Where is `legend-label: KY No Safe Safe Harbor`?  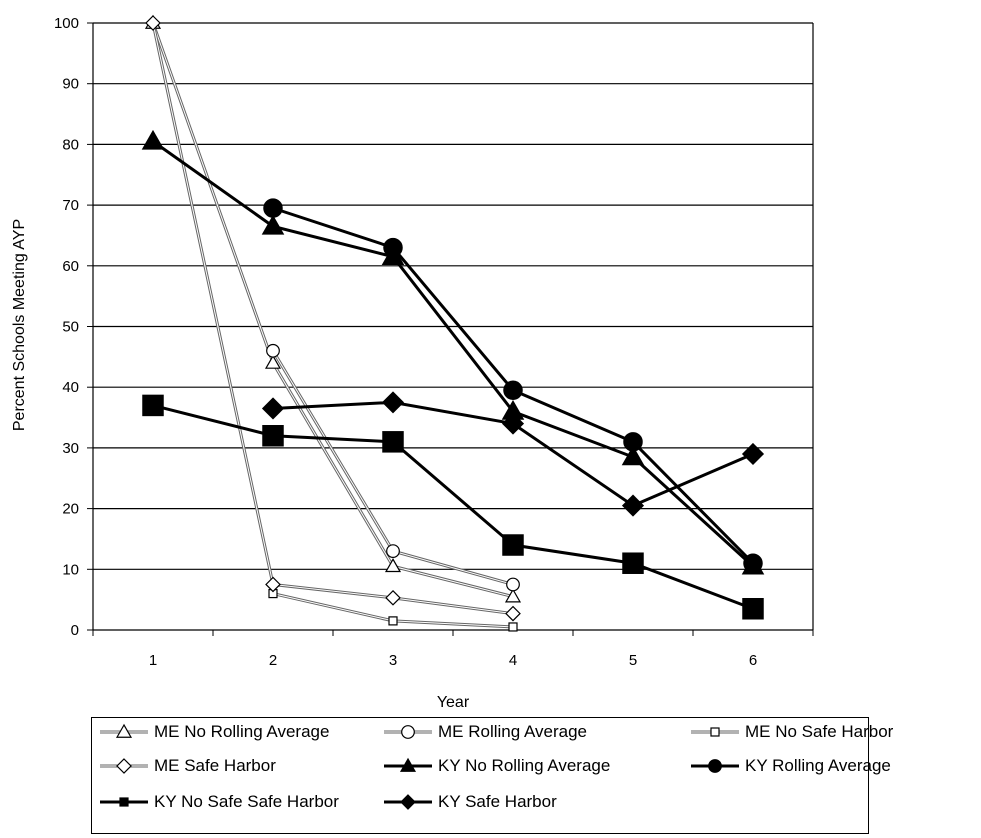 legend-label: KY No Safe Safe Harbor is located at coordinates (246, 801).